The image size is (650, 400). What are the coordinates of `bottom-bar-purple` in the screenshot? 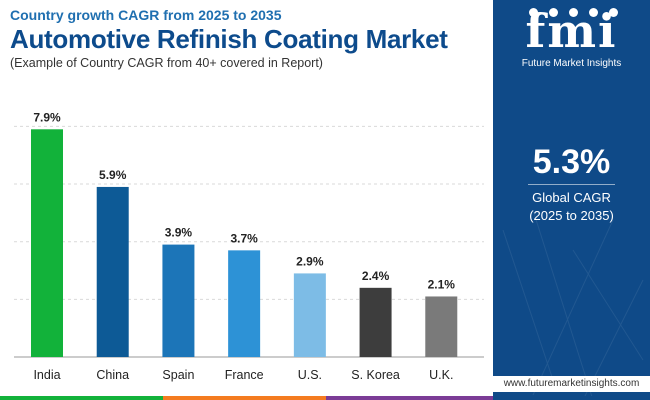 It's located at (409, 398).